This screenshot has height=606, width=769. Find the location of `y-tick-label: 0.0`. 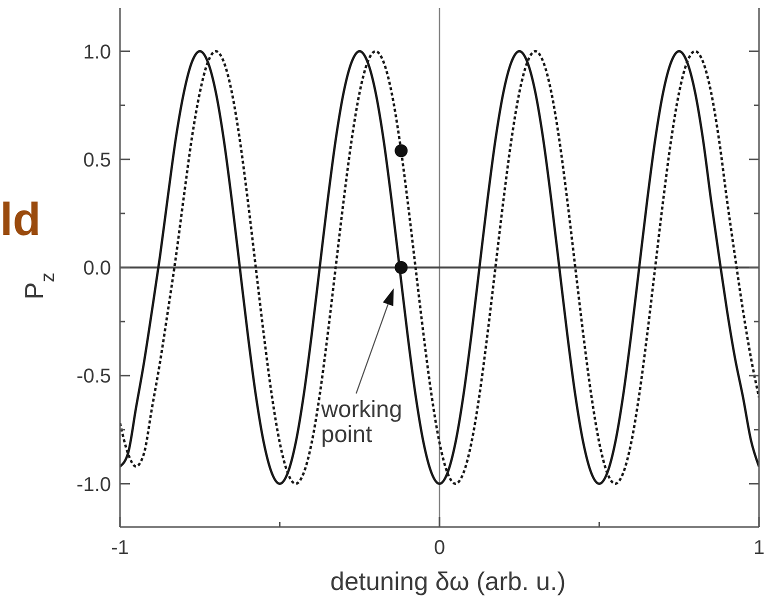

y-tick-label: 0.0 is located at coordinates (97, 269).